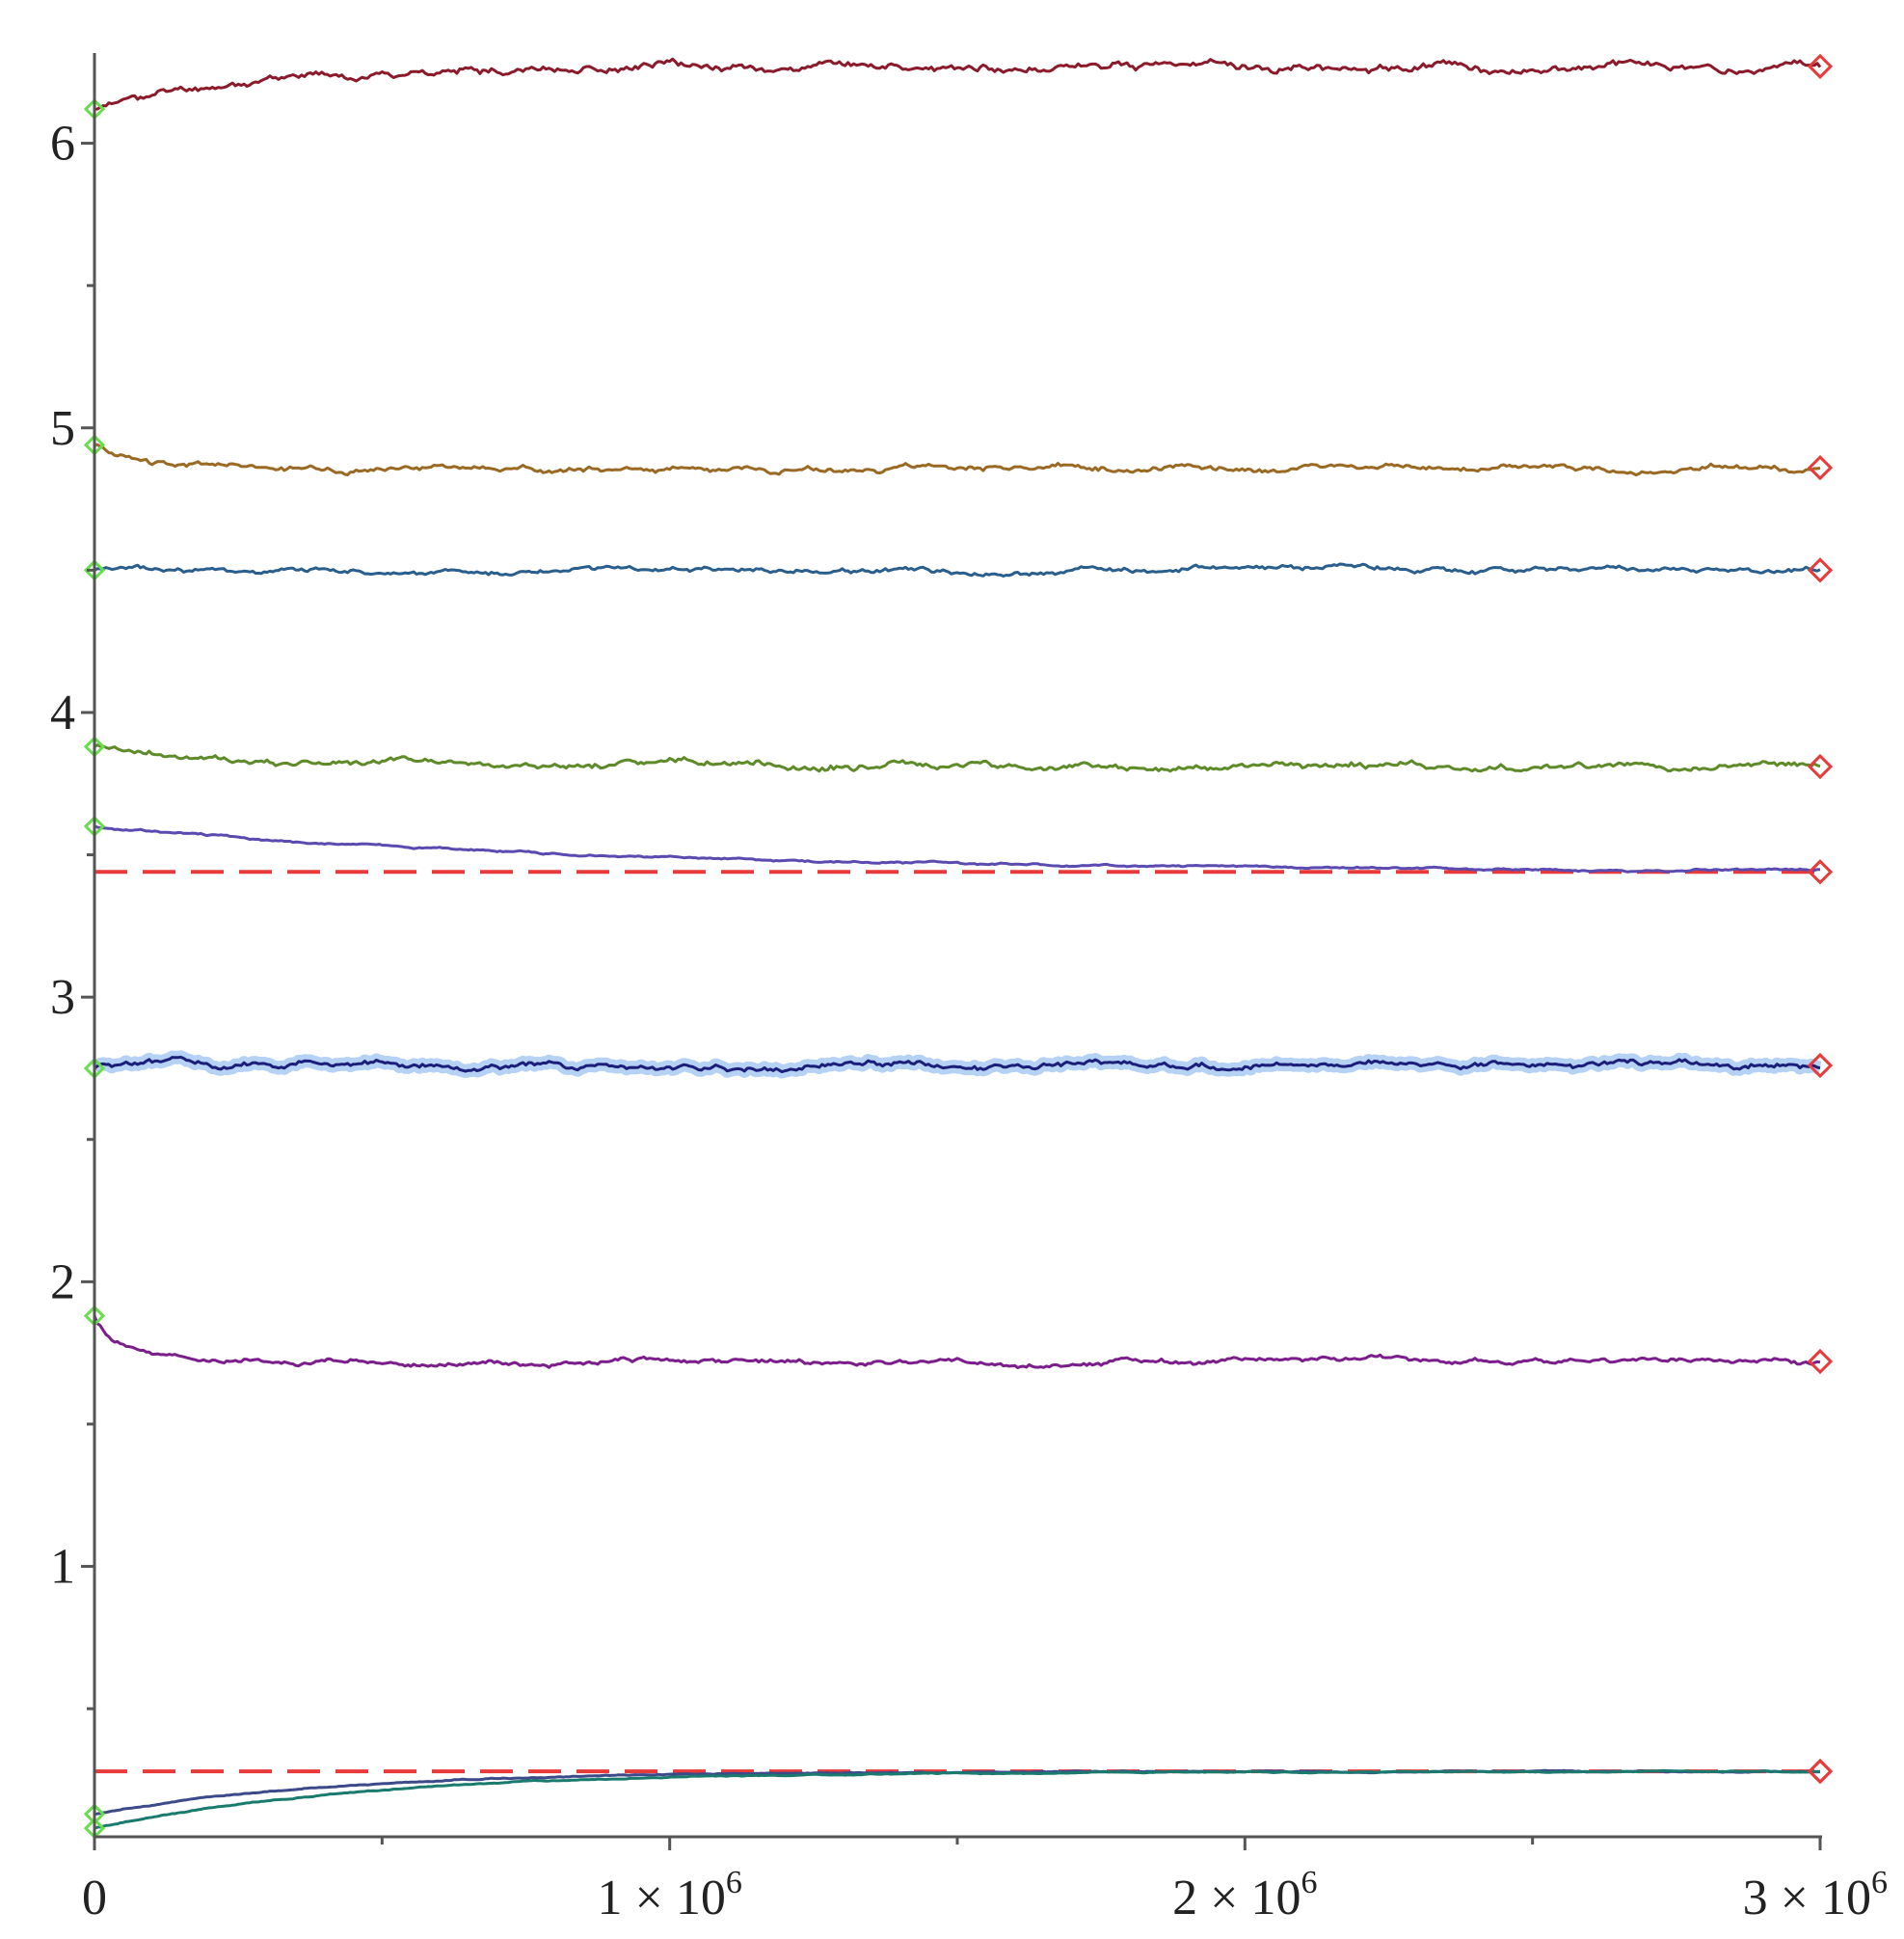 This screenshot has height=1939, width=1904. I want to click on y-tick-label: 1, so click(62, 1567).